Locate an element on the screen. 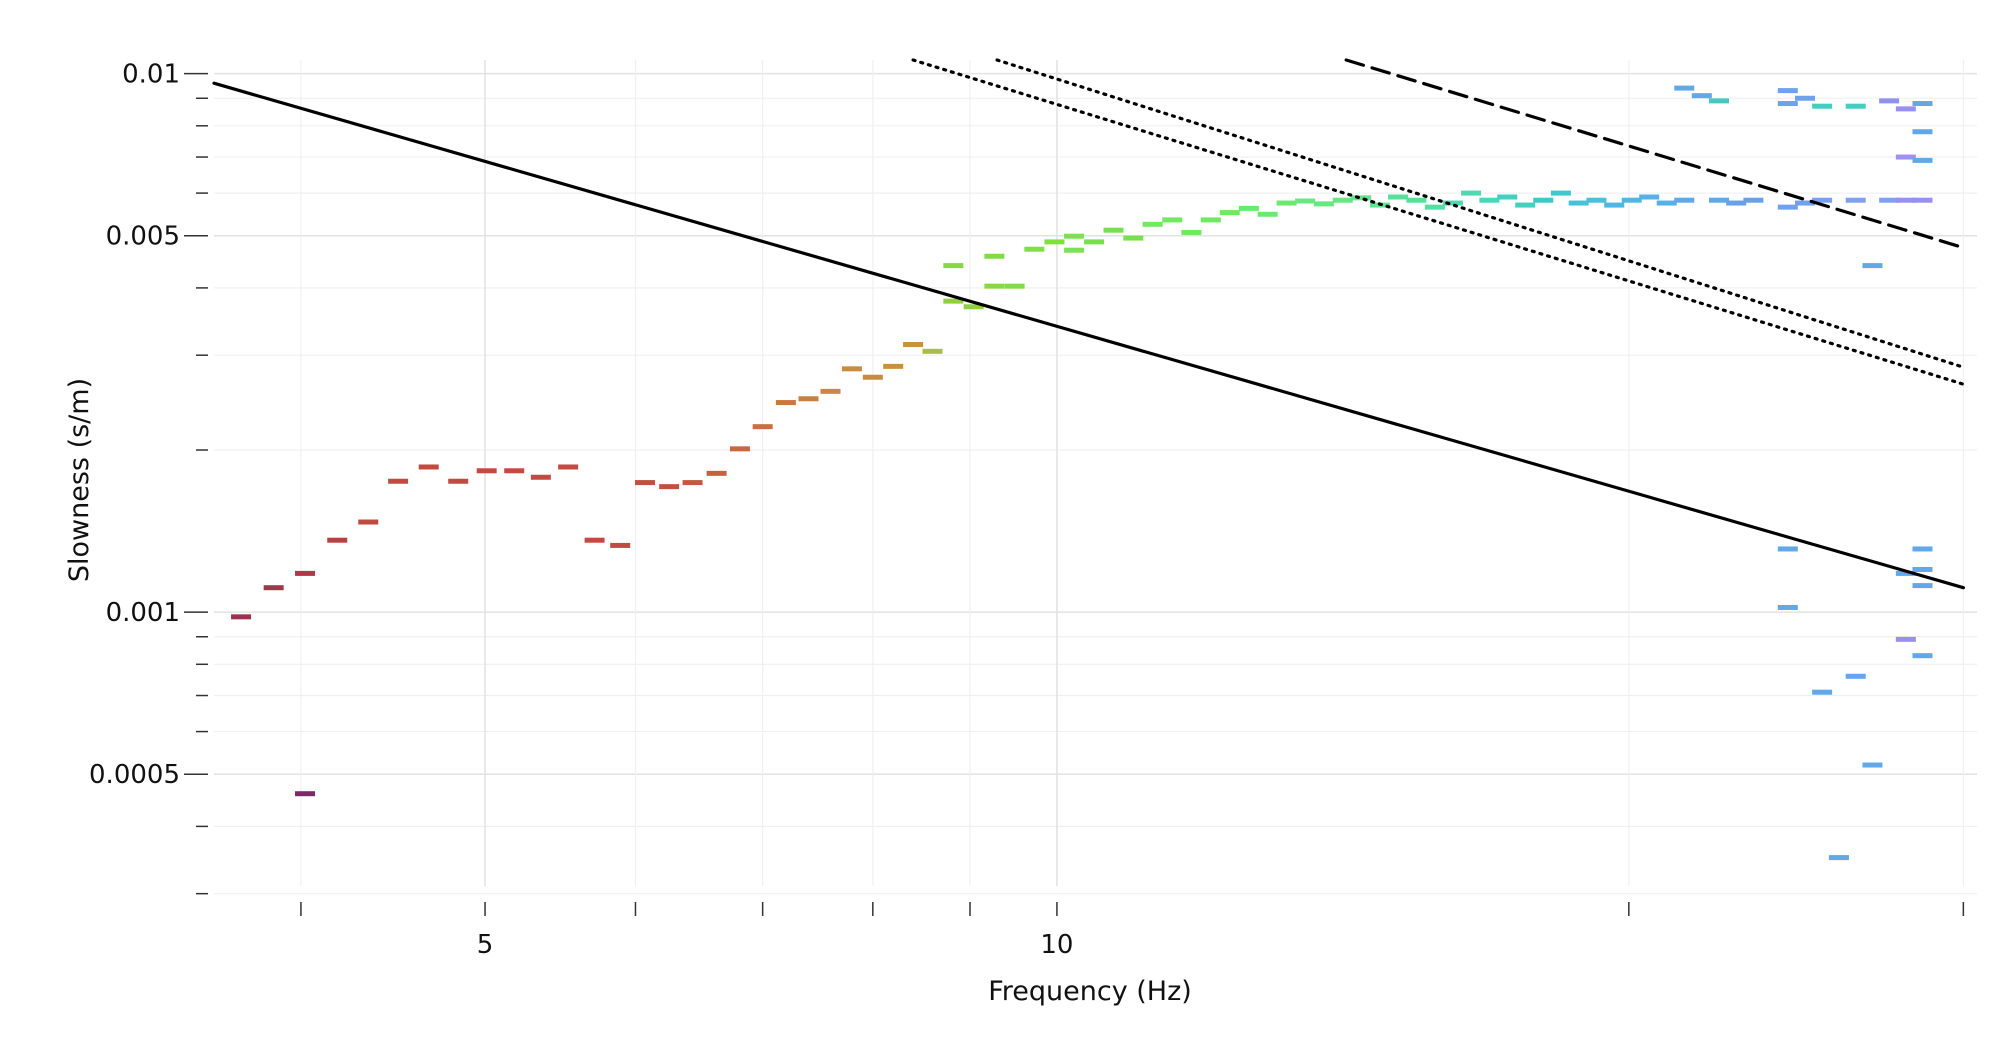 The image size is (2007, 1062). dotted-limit-curve is located at coordinates (1480, 213).